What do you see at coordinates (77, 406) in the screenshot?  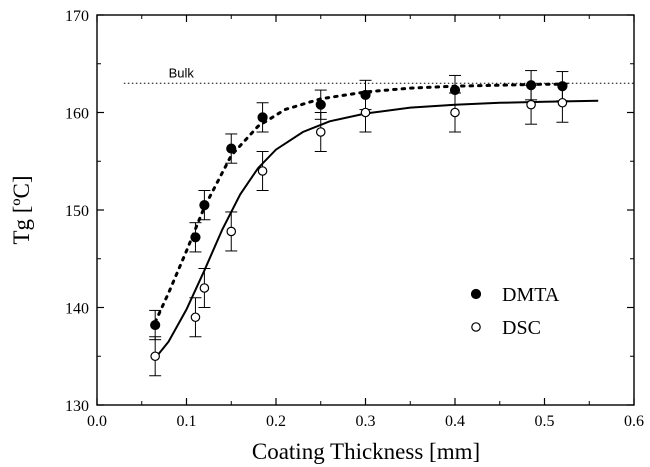 I see `y-tick-label: 130` at bounding box center [77, 406].